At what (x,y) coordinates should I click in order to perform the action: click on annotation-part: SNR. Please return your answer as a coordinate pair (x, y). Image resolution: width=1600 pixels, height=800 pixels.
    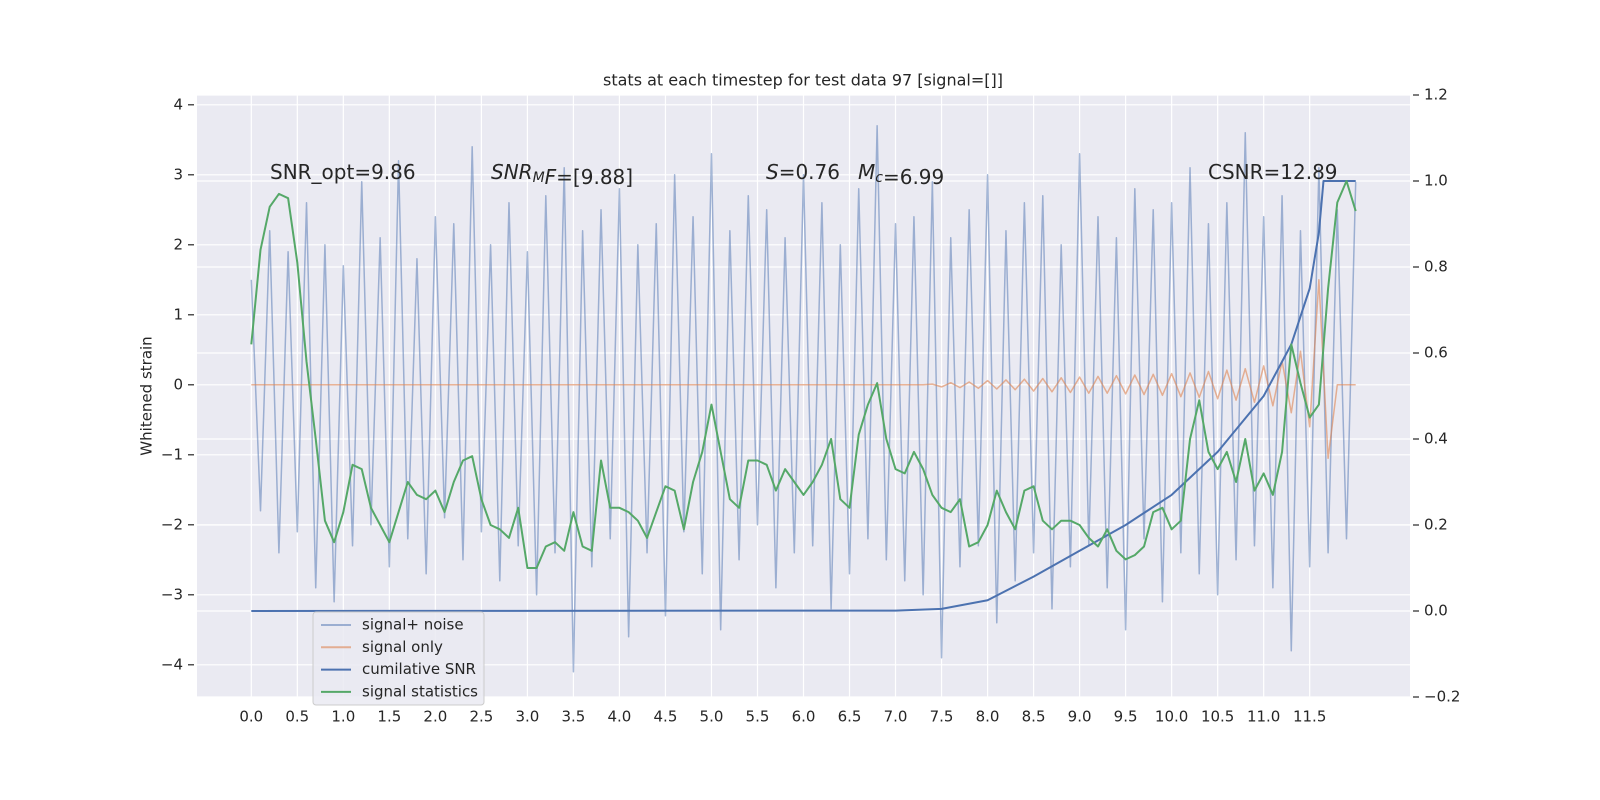
    Looking at the image, I should click on (512, 172).